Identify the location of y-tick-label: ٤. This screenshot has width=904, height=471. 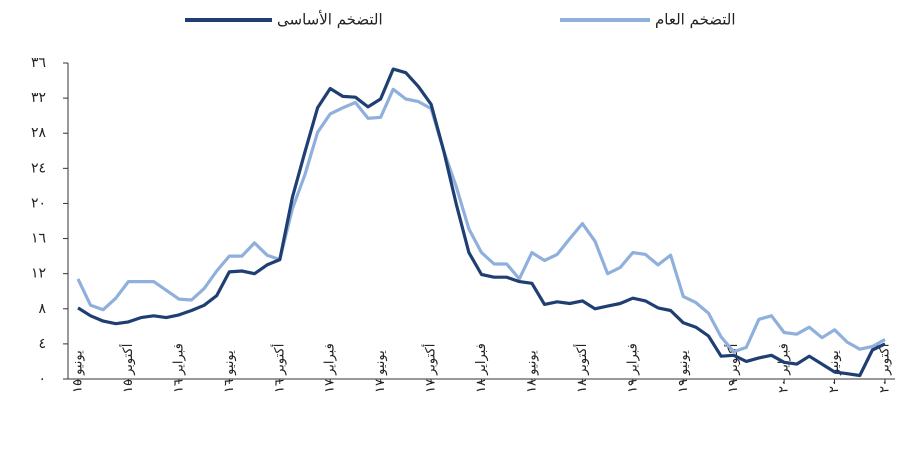
(42, 344).